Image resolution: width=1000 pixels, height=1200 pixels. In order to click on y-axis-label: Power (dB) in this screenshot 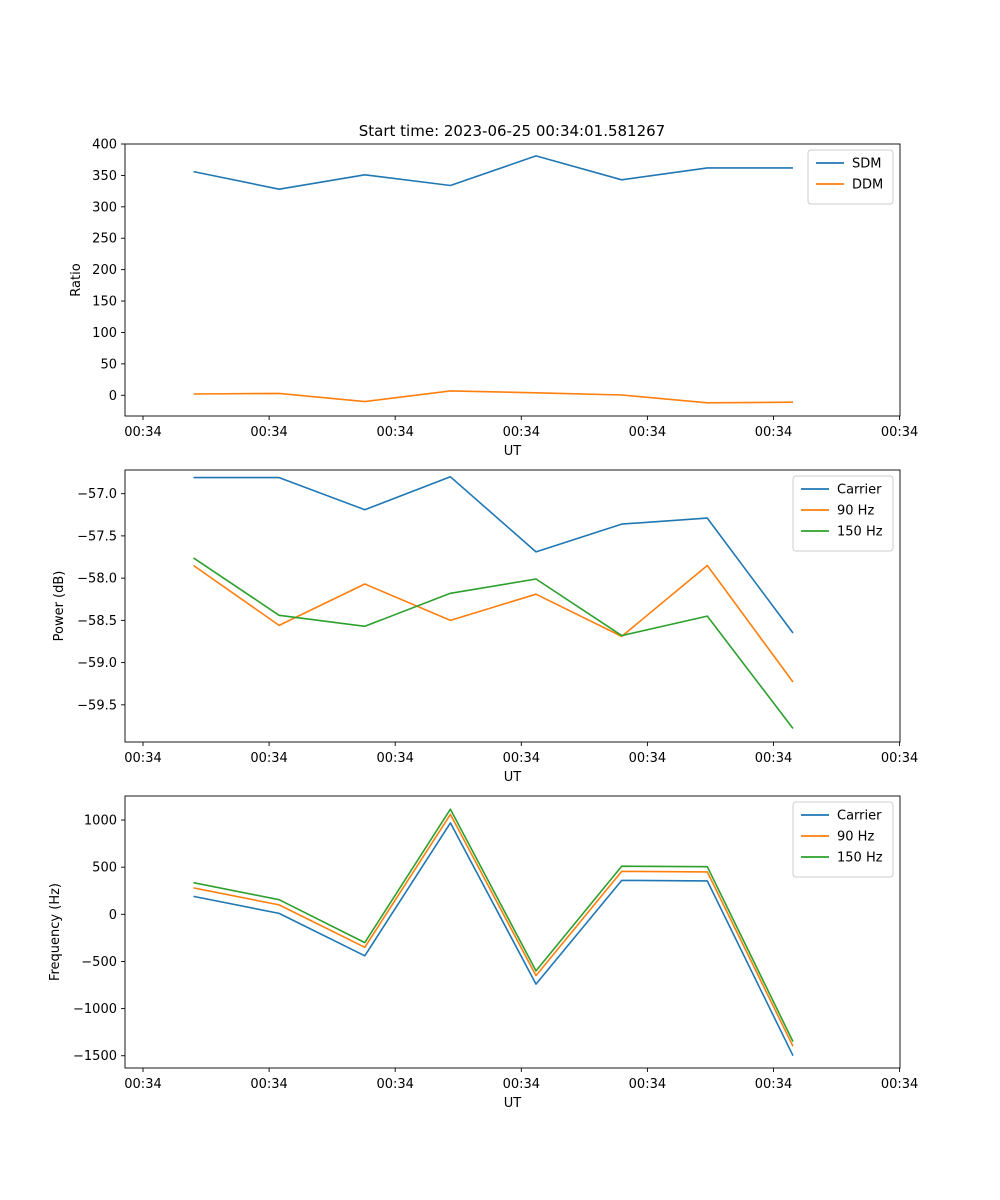, I will do `click(59, 606)`.